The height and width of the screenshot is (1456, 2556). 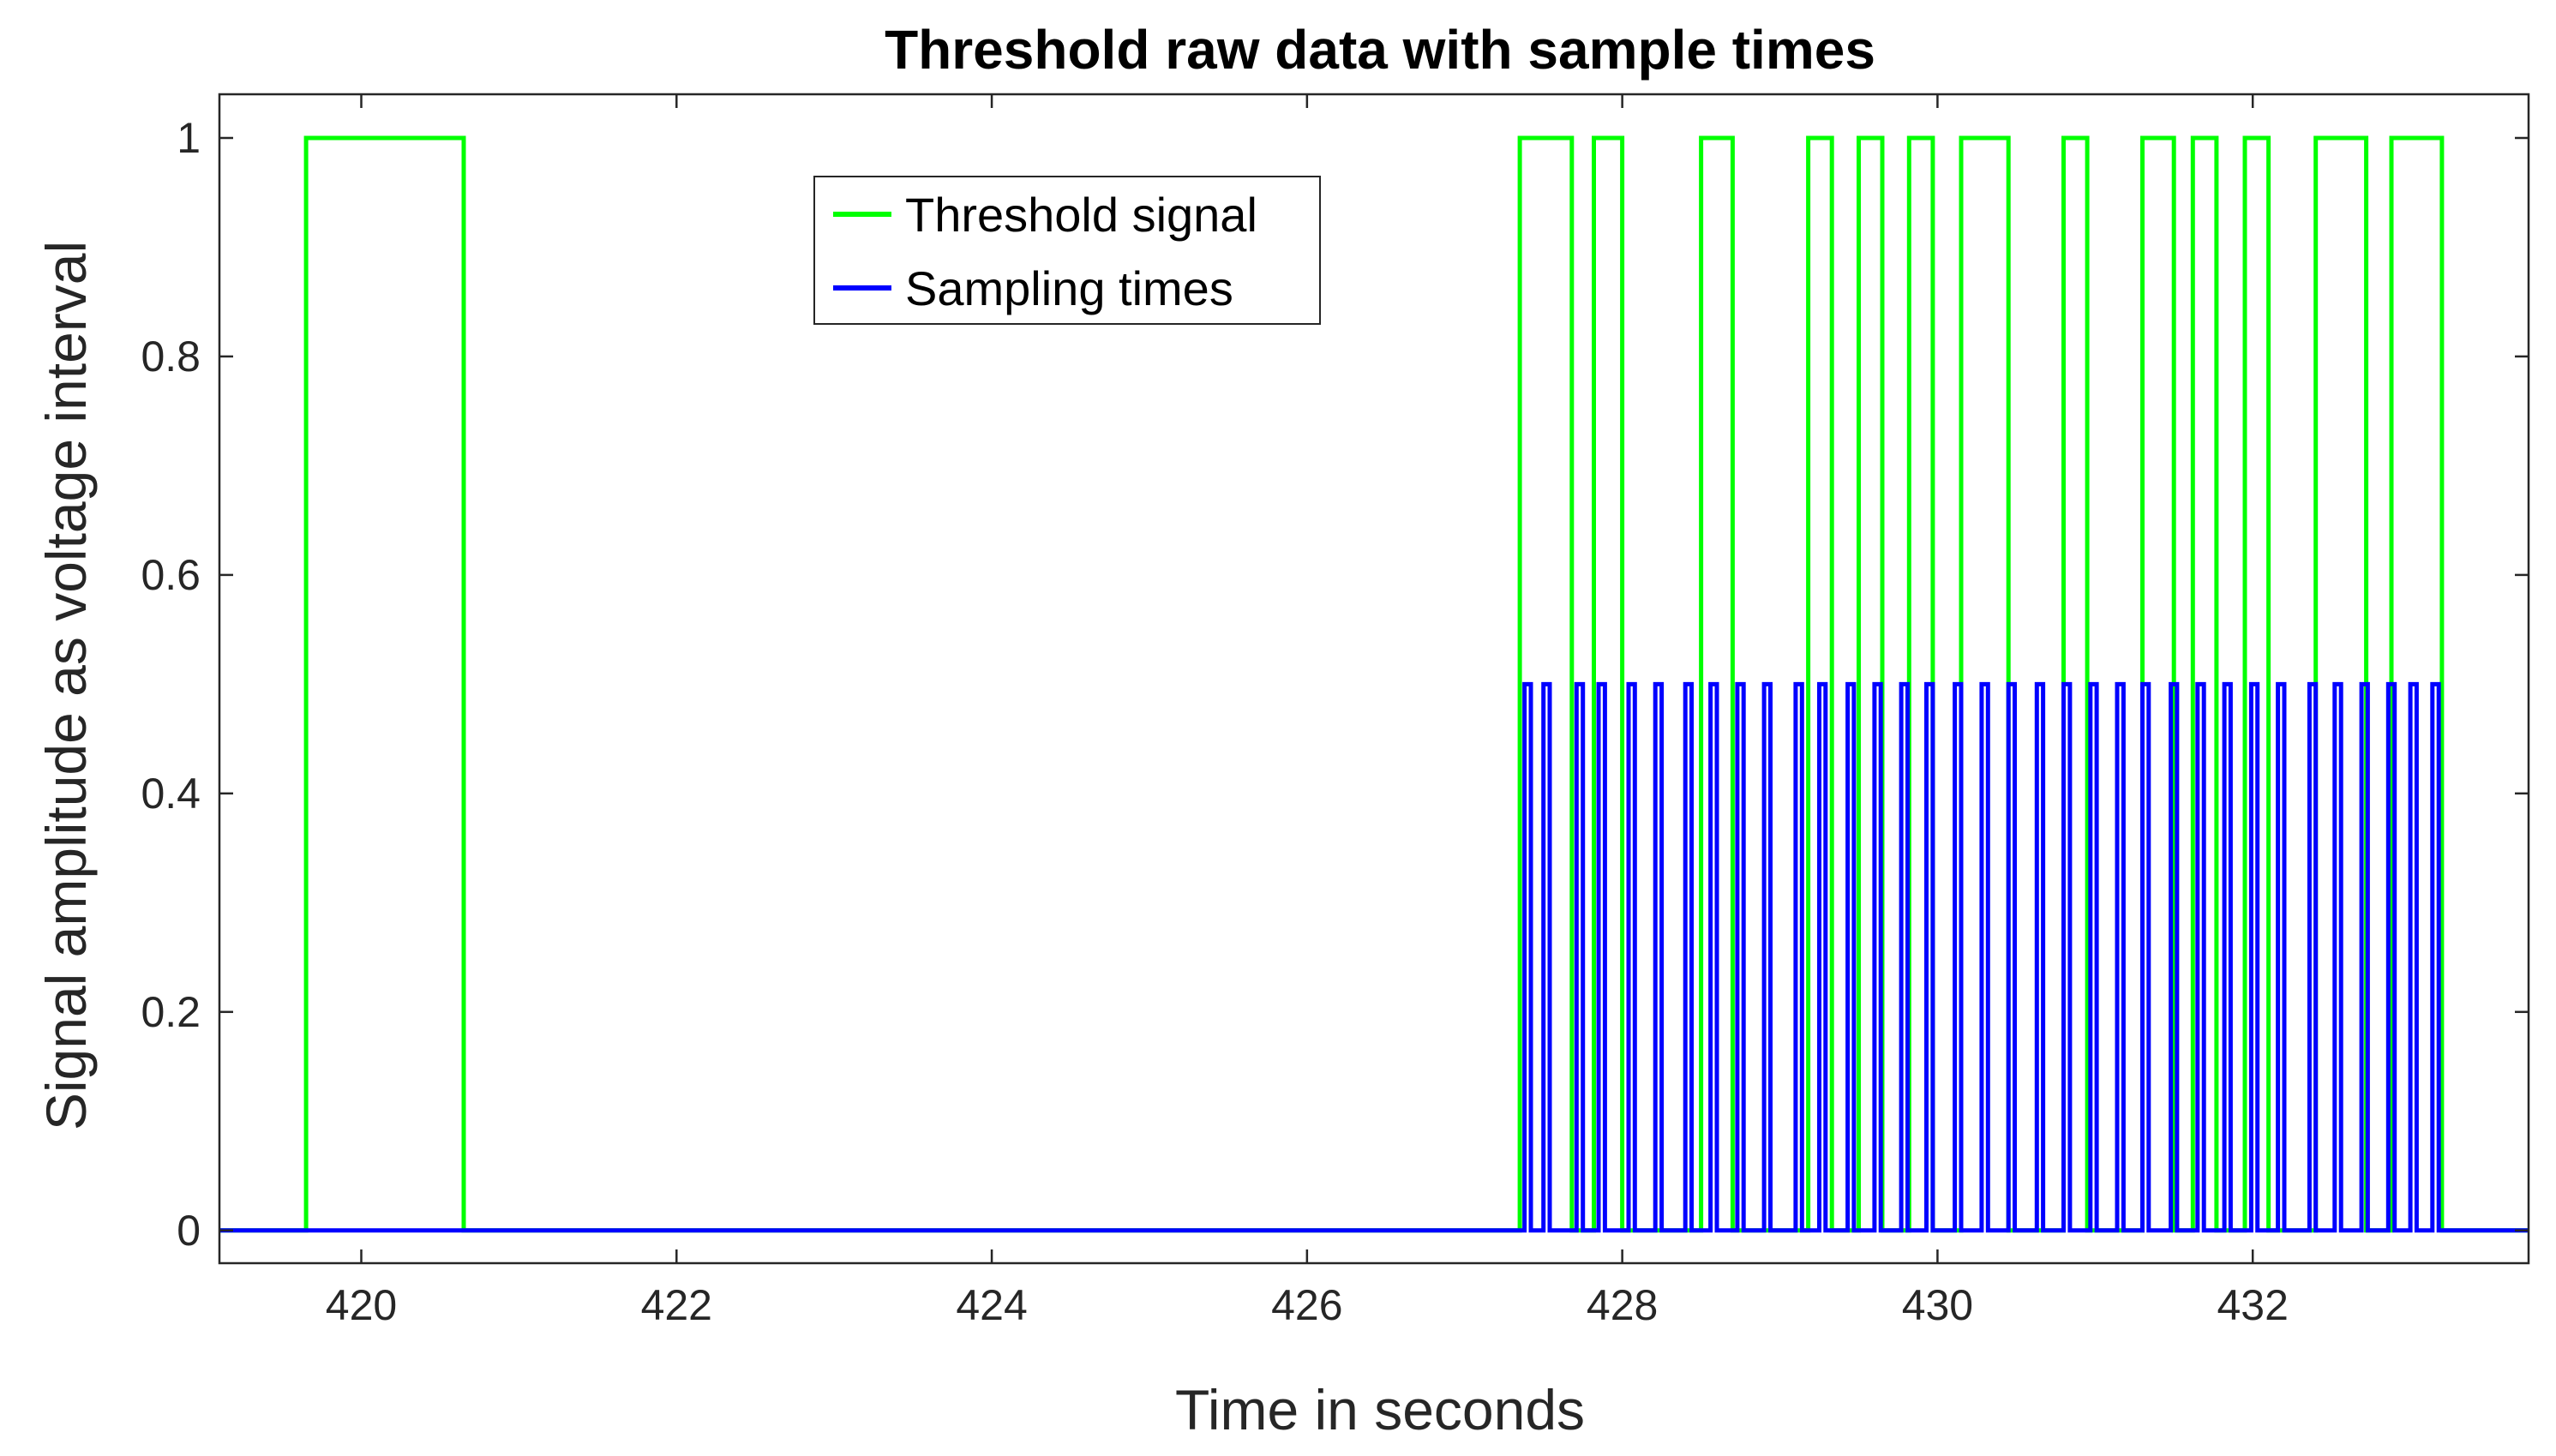 What do you see at coordinates (171, 1012) in the screenshot?
I see `y-tick-label: 0.2` at bounding box center [171, 1012].